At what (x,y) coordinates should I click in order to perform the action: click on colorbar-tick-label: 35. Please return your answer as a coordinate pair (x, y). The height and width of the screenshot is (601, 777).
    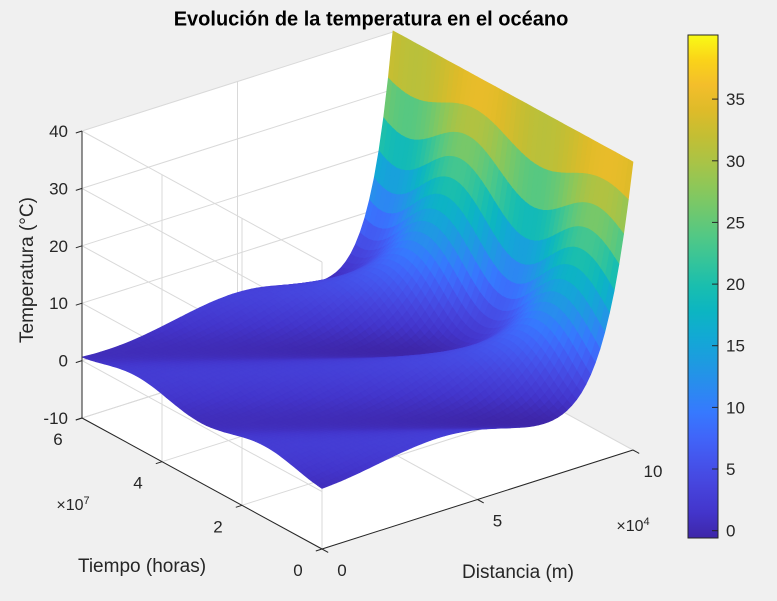
    Looking at the image, I should click on (735, 99).